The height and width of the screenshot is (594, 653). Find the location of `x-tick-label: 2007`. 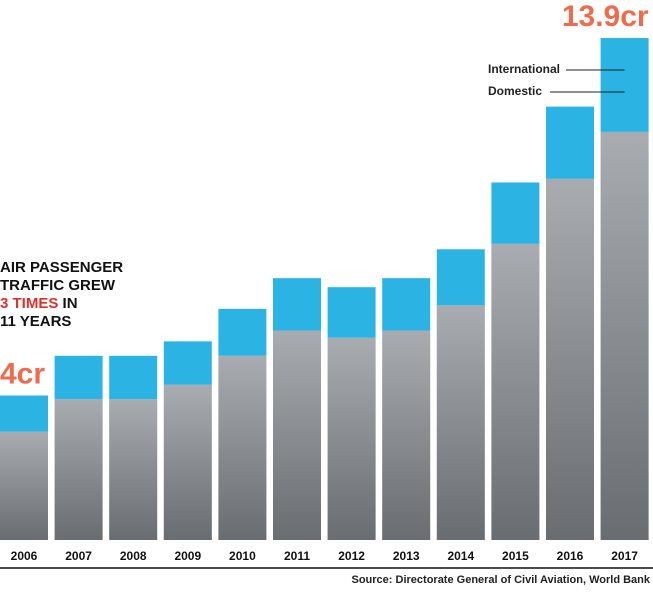

x-tick-label: 2007 is located at coordinates (78, 556).